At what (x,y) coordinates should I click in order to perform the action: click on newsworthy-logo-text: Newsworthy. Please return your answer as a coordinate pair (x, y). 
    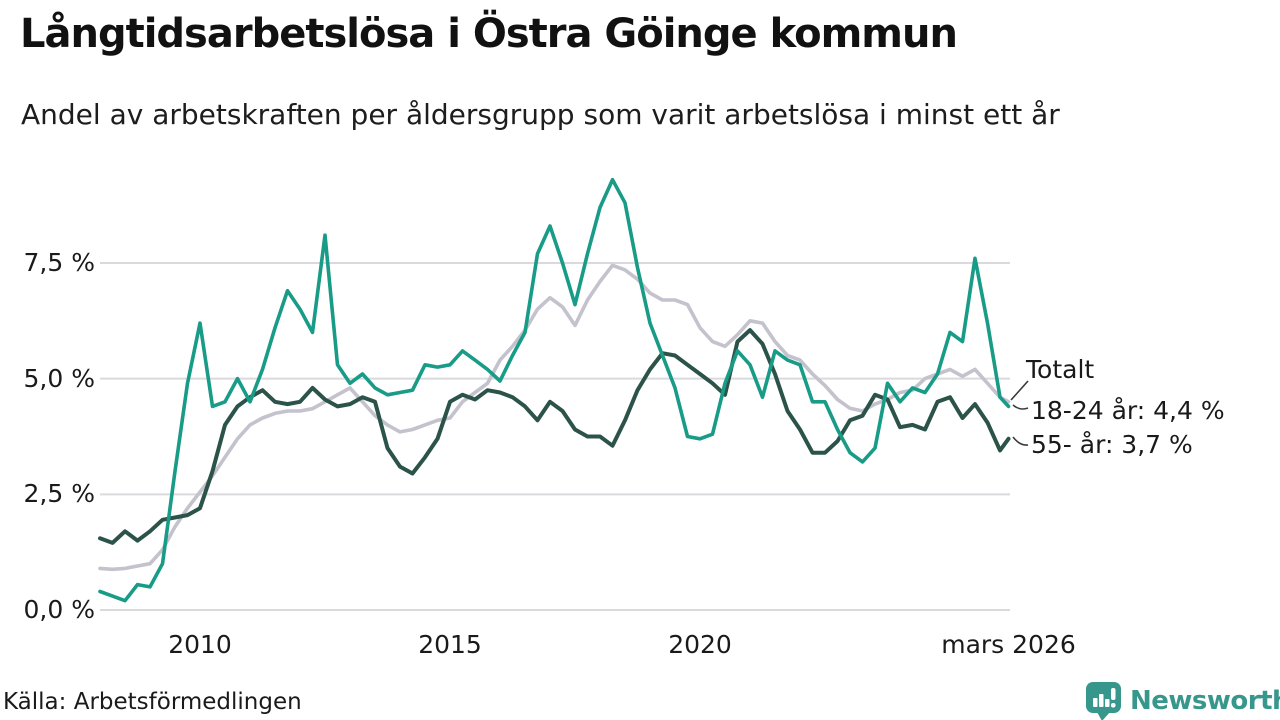
    Looking at the image, I should click on (1205, 701).